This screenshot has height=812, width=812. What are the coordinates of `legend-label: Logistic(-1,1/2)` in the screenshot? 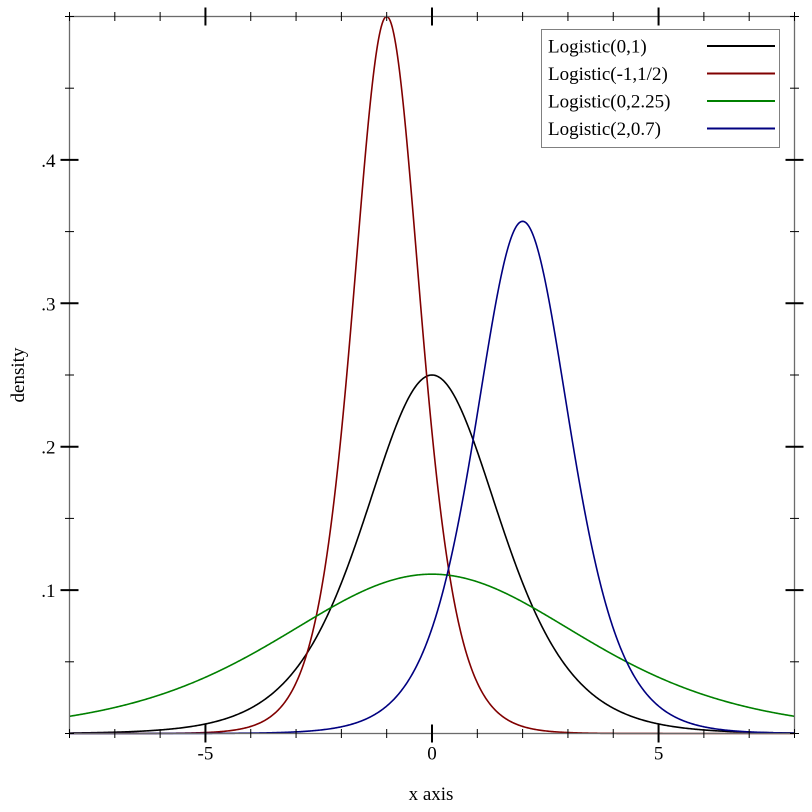 It's located at (608, 74).